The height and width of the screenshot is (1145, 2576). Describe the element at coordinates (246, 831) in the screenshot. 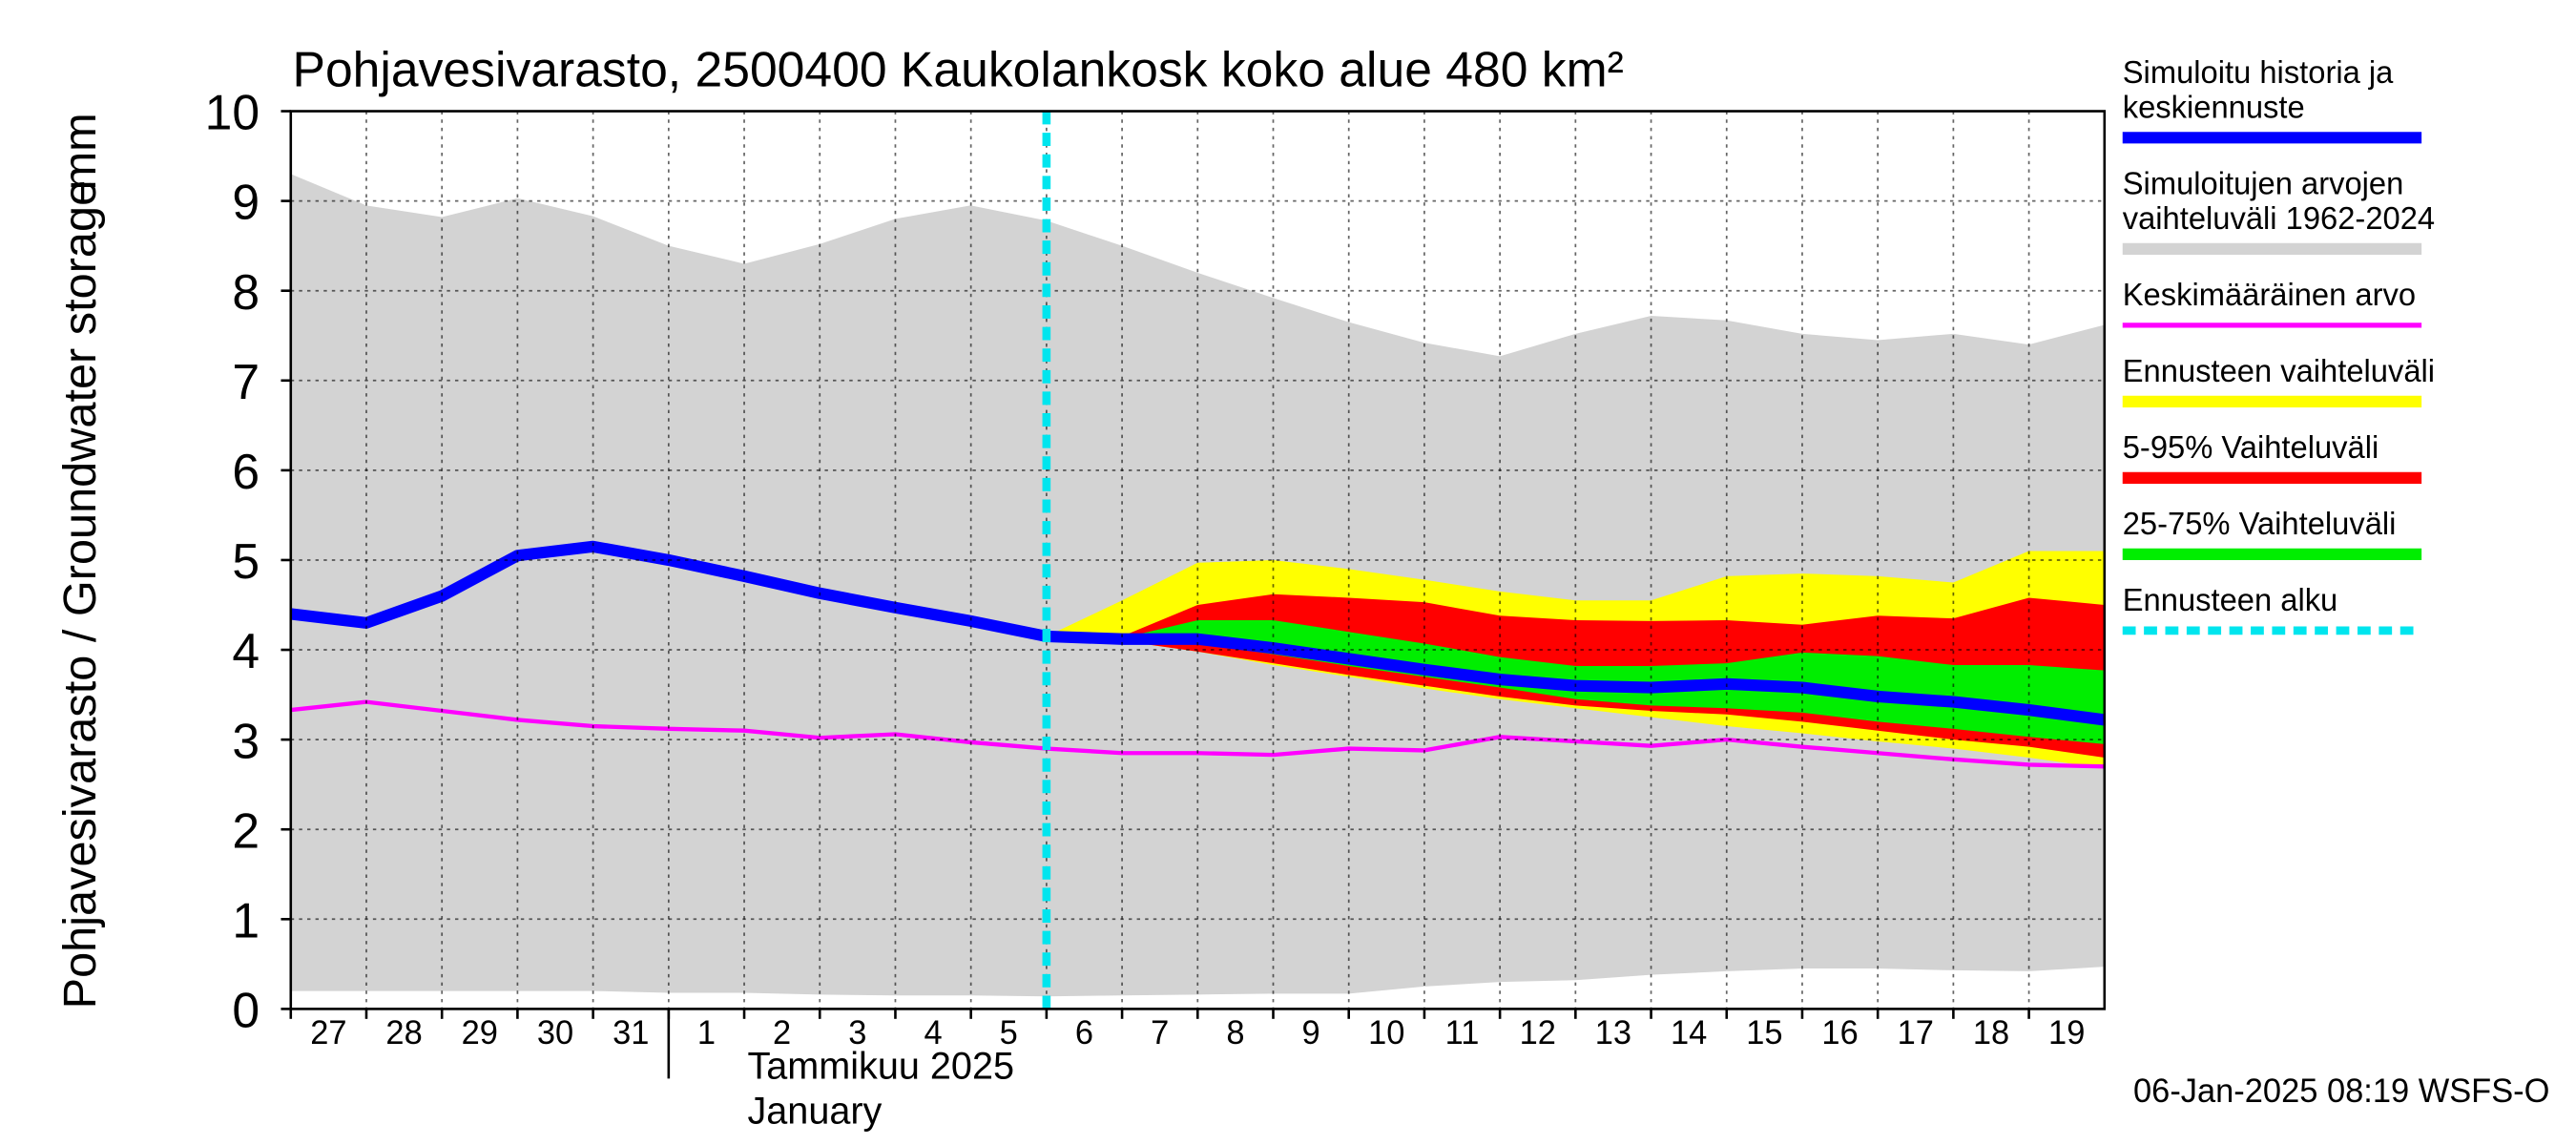

I see `y-tick-label: 2` at that location.